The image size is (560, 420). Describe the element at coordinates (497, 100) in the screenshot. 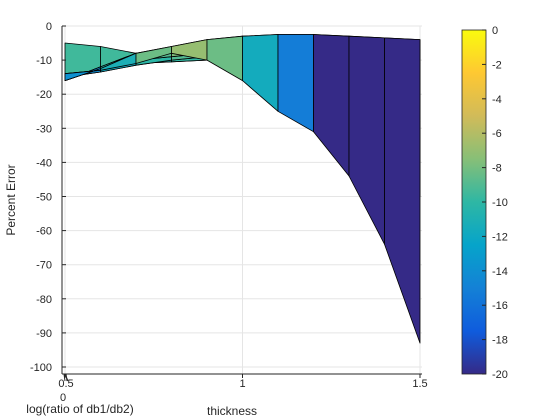

I see `colorbar-tick-label: -4` at that location.